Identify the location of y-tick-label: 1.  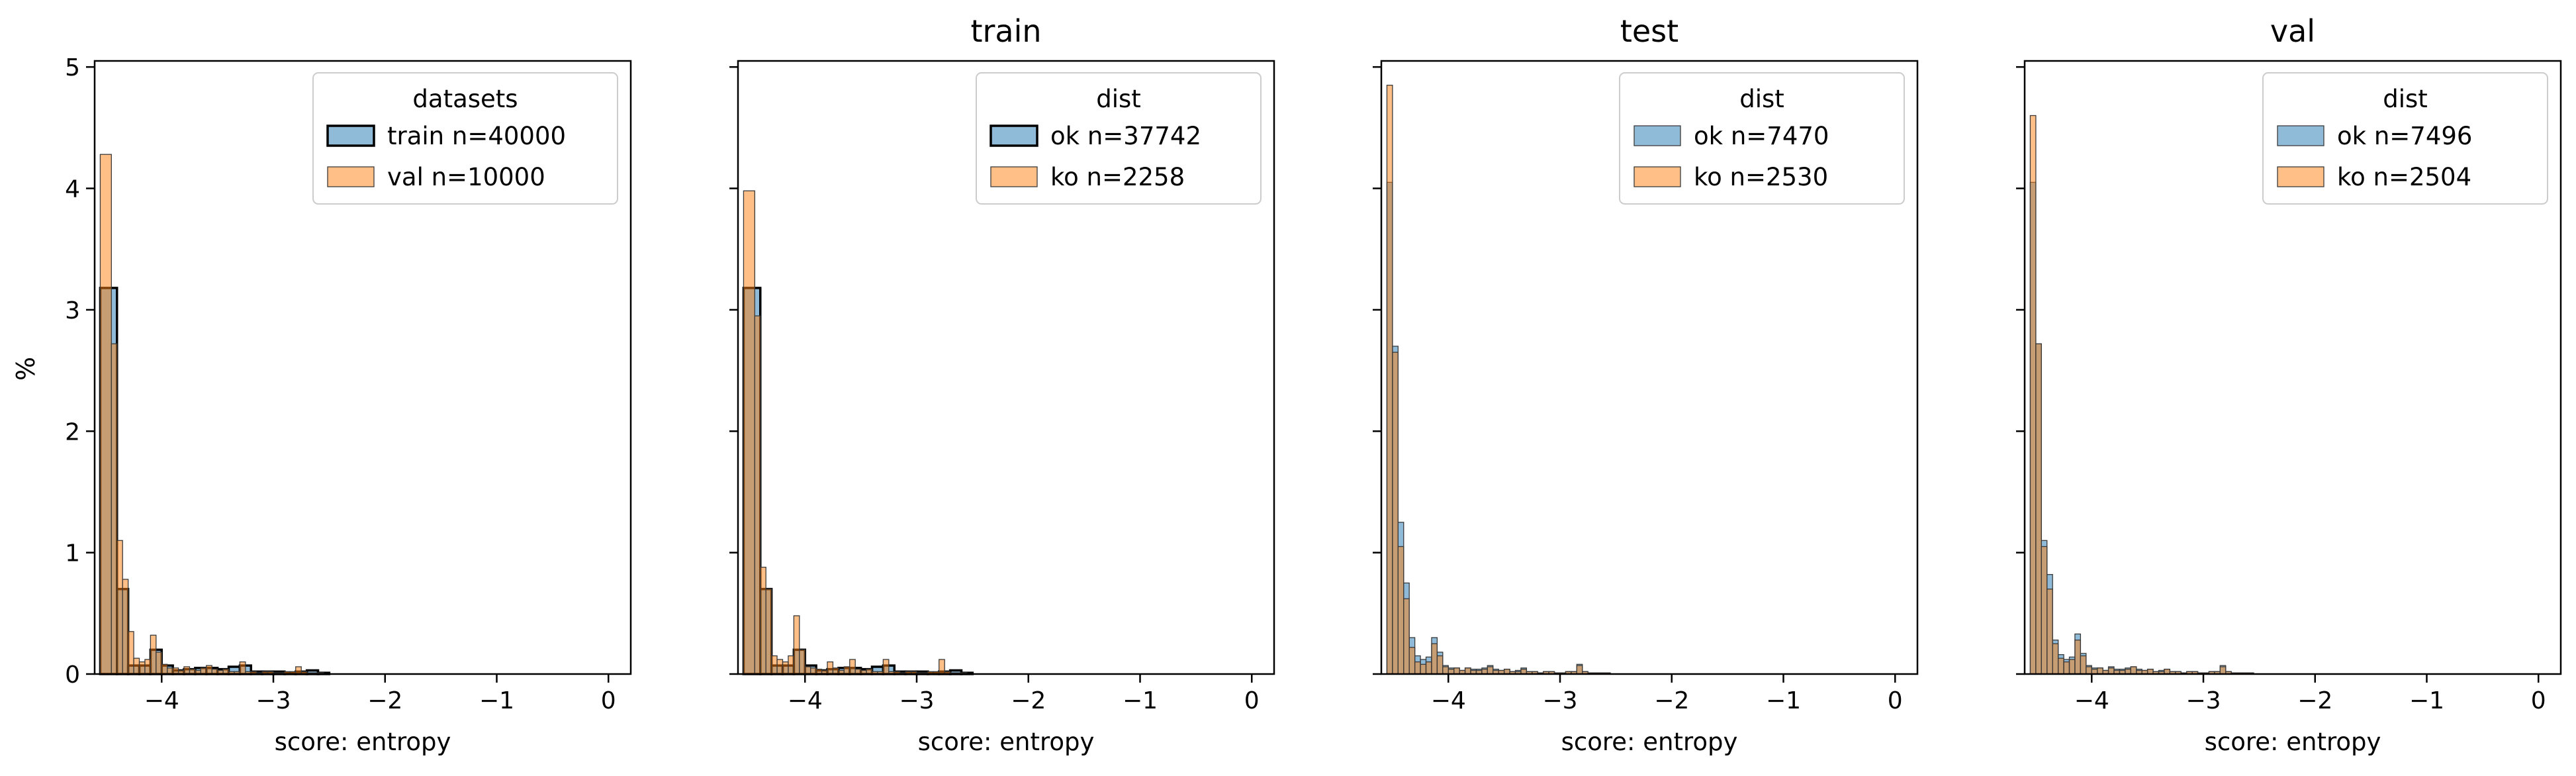
(72, 553).